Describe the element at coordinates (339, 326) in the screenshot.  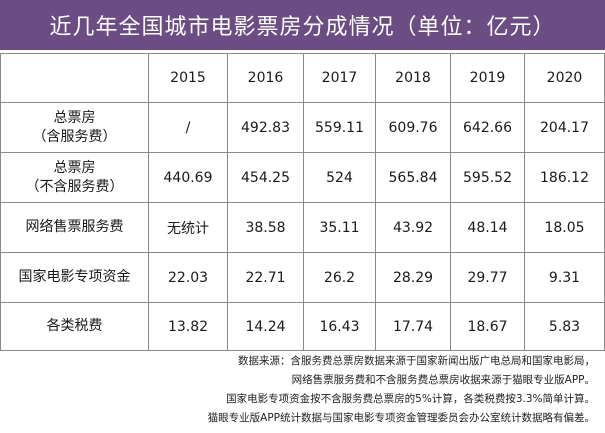
I see `table-cell: 16.43` at that location.